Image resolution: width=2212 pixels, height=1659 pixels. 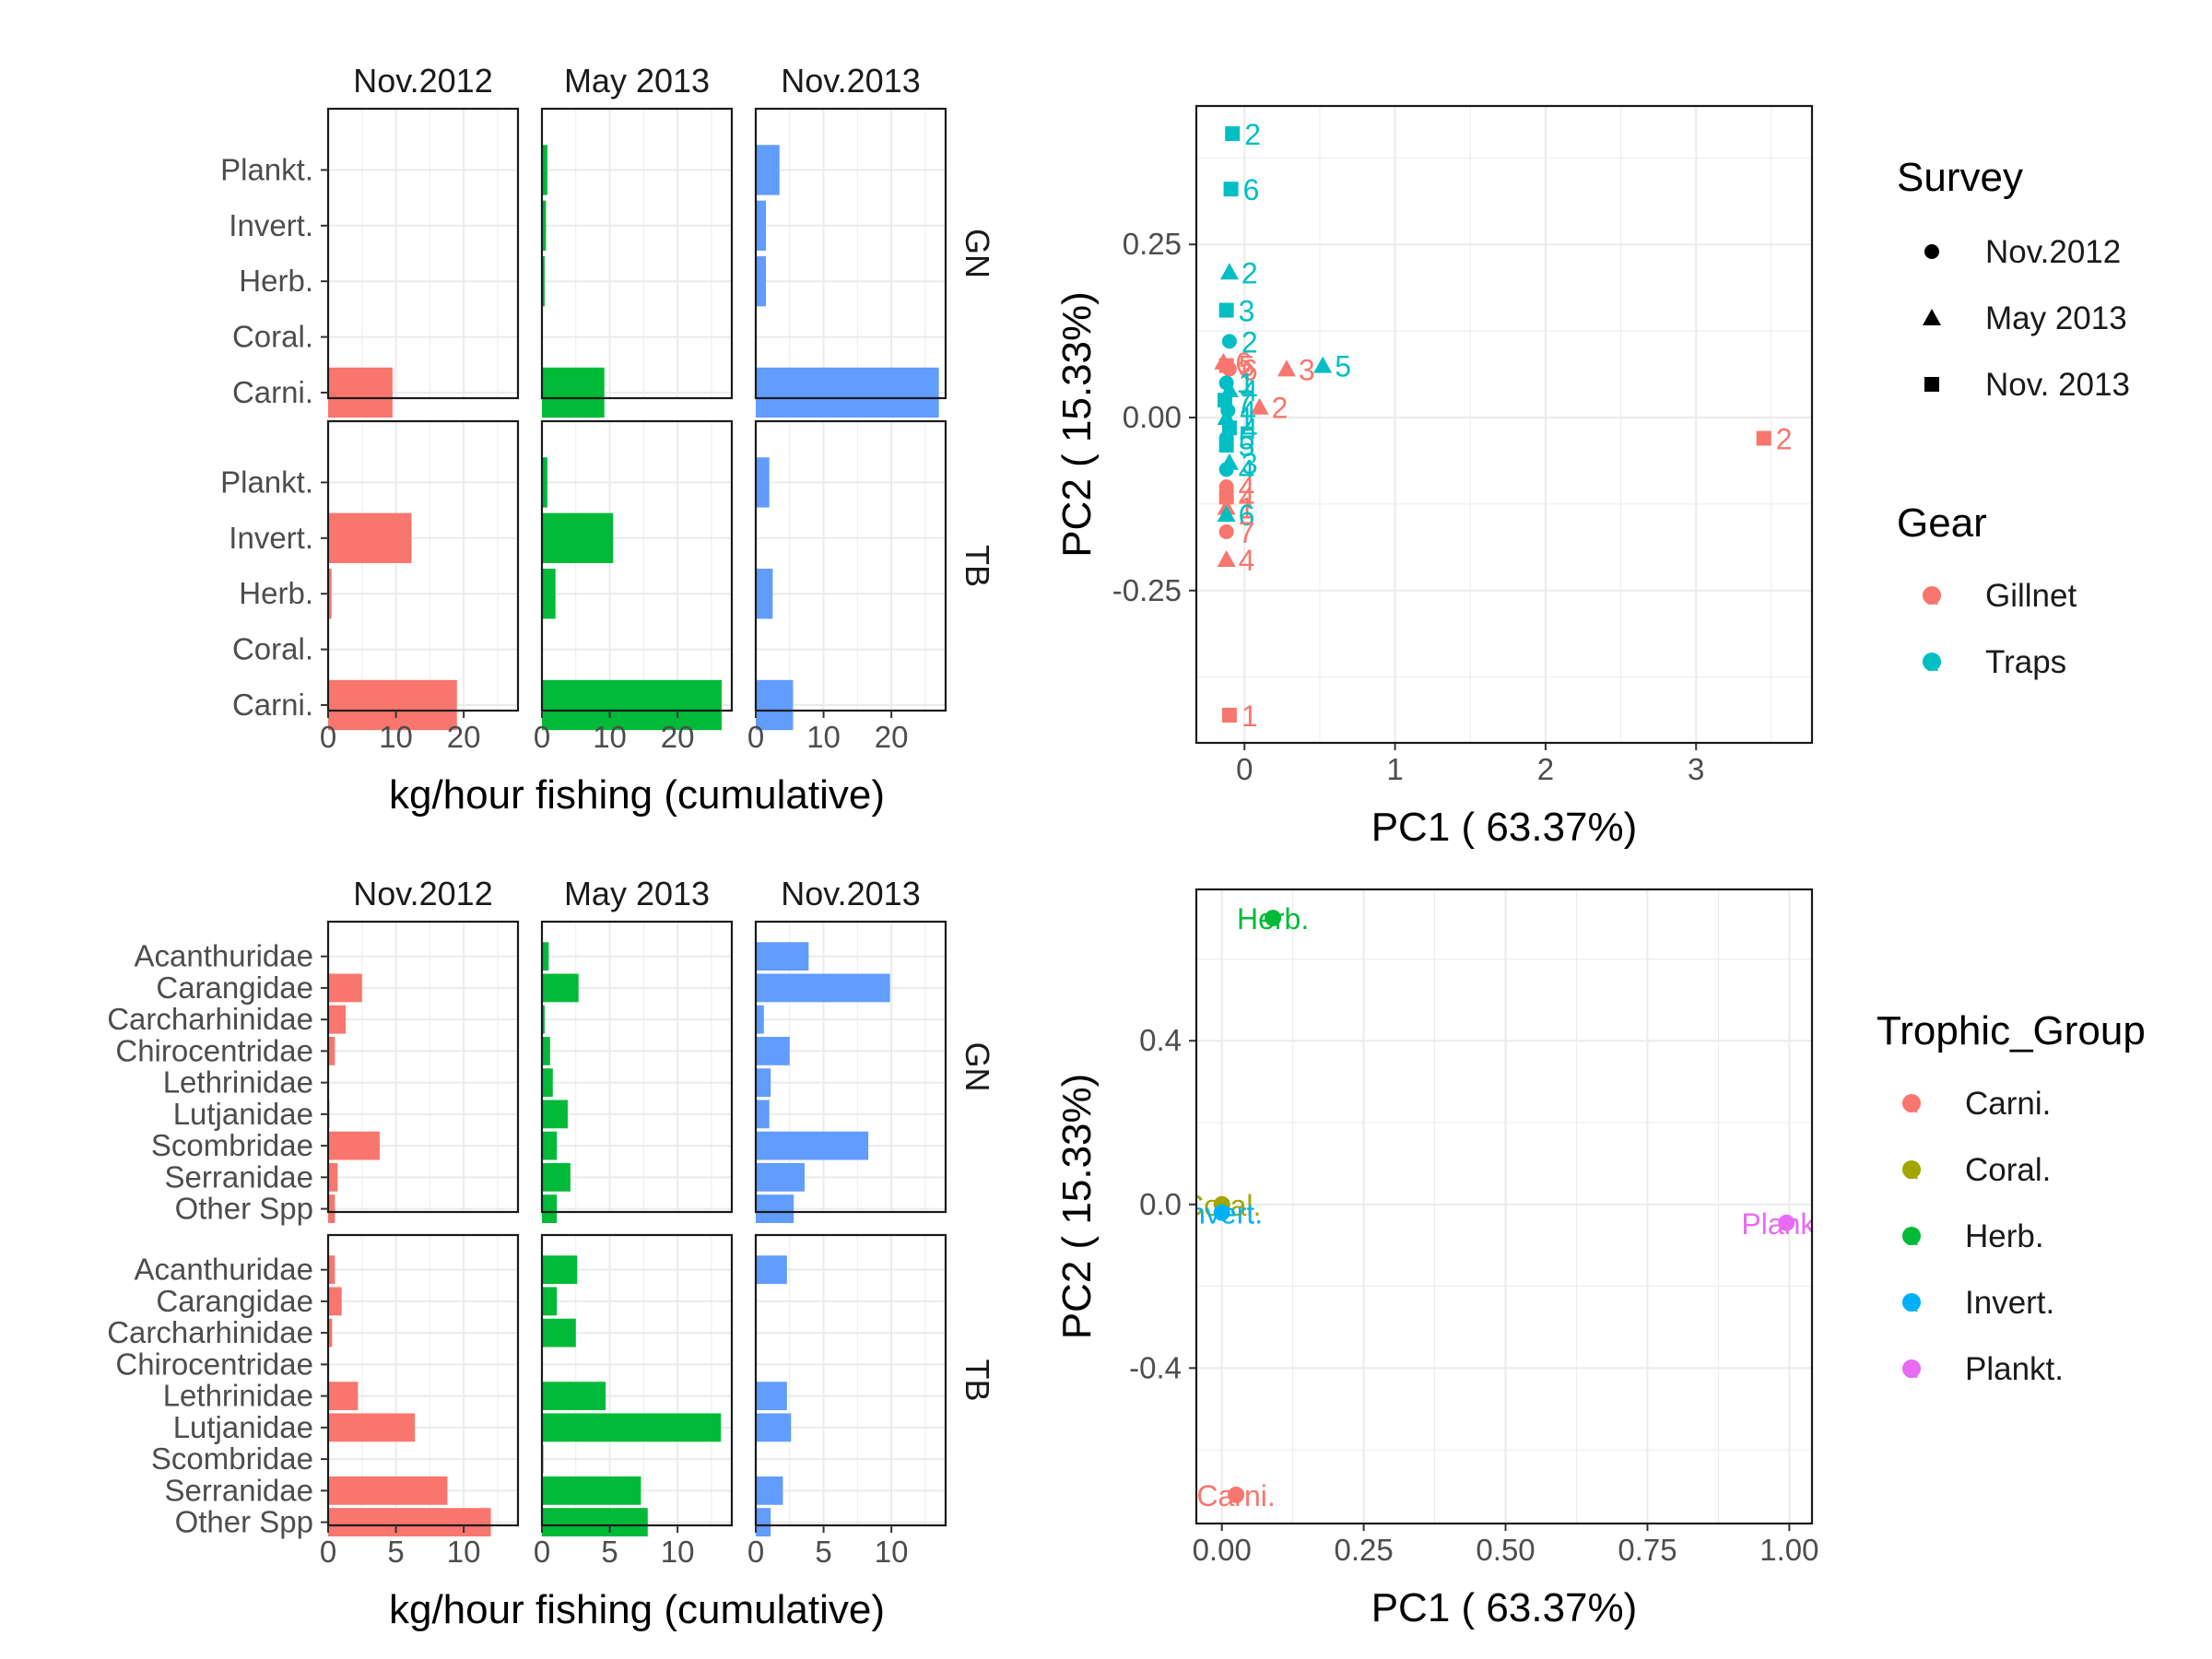 What do you see at coordinates (773, 1427) in the screenshot?
I see `bar-TB-Nov2013-Lutjanidae` at bounding box center [773, 1427].